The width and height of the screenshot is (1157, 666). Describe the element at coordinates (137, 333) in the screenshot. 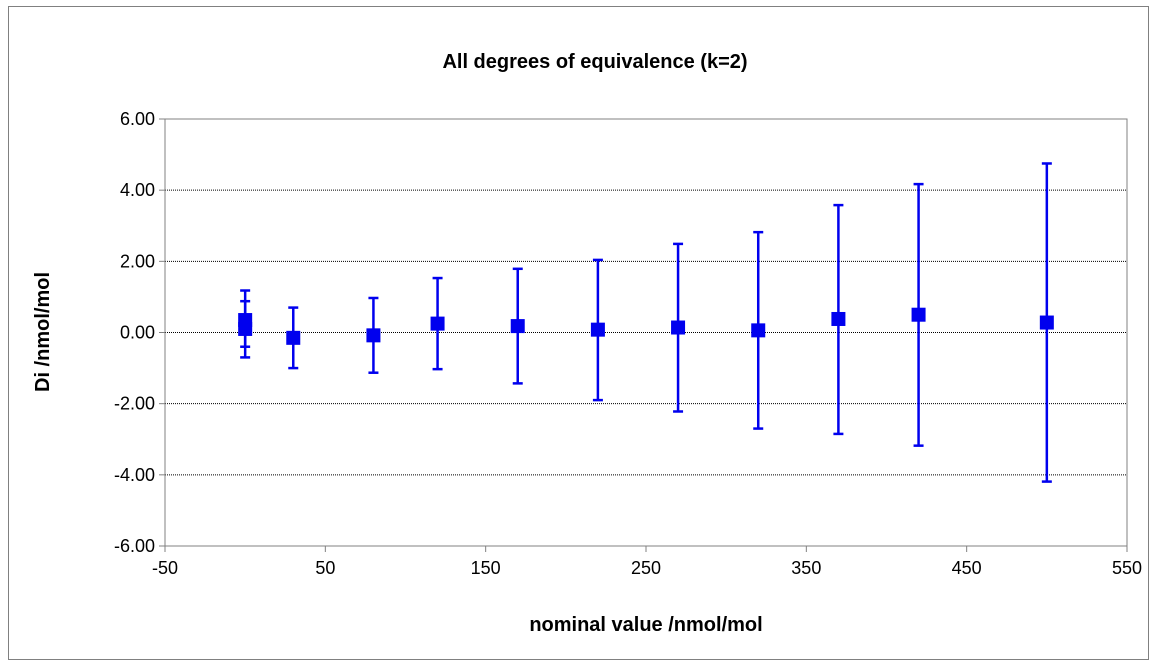

I see `y-tick-label: 0.00` at that location.